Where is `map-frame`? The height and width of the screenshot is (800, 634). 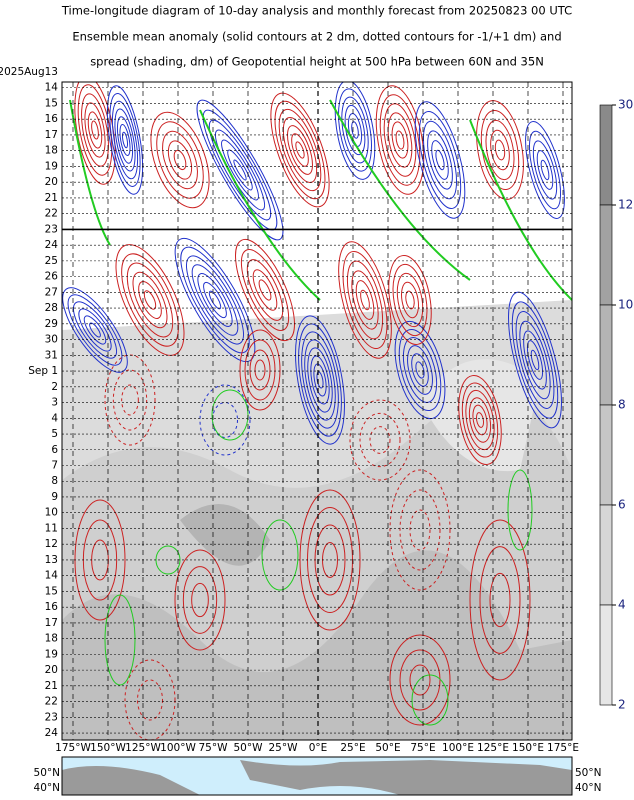
map-frame is located at coordinates (317, 776).